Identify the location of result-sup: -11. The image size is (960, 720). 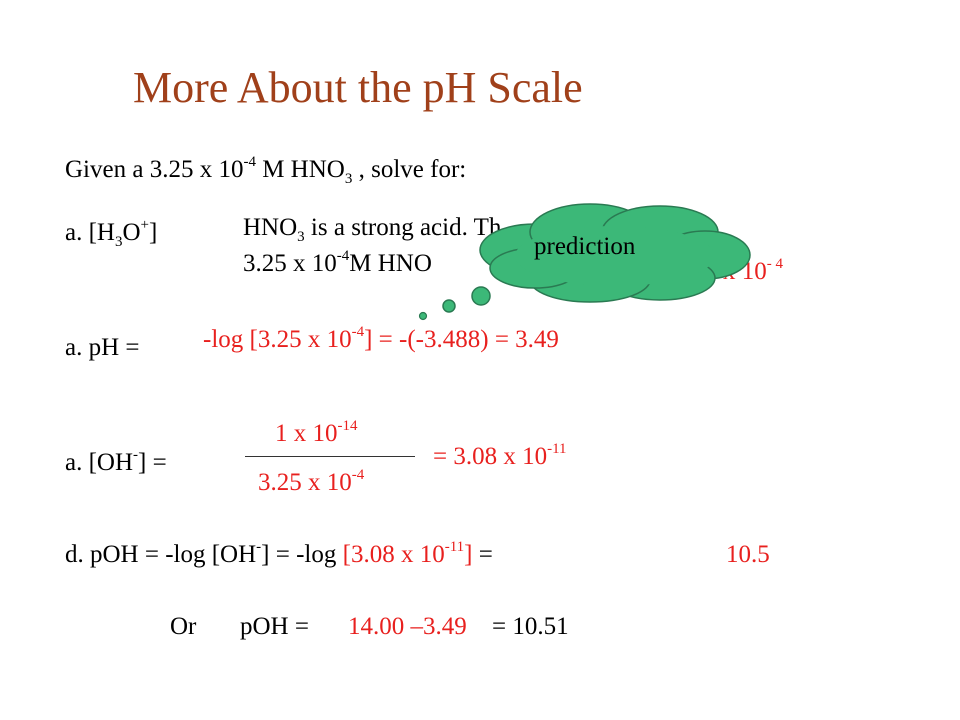
(557, 449).